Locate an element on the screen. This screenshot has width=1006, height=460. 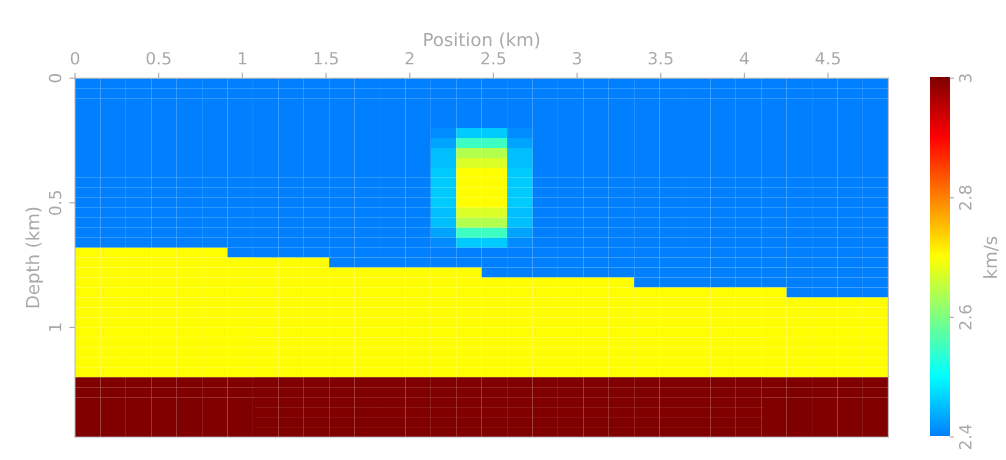
x-tick-label: 2 is located at coordinates (409, 58).